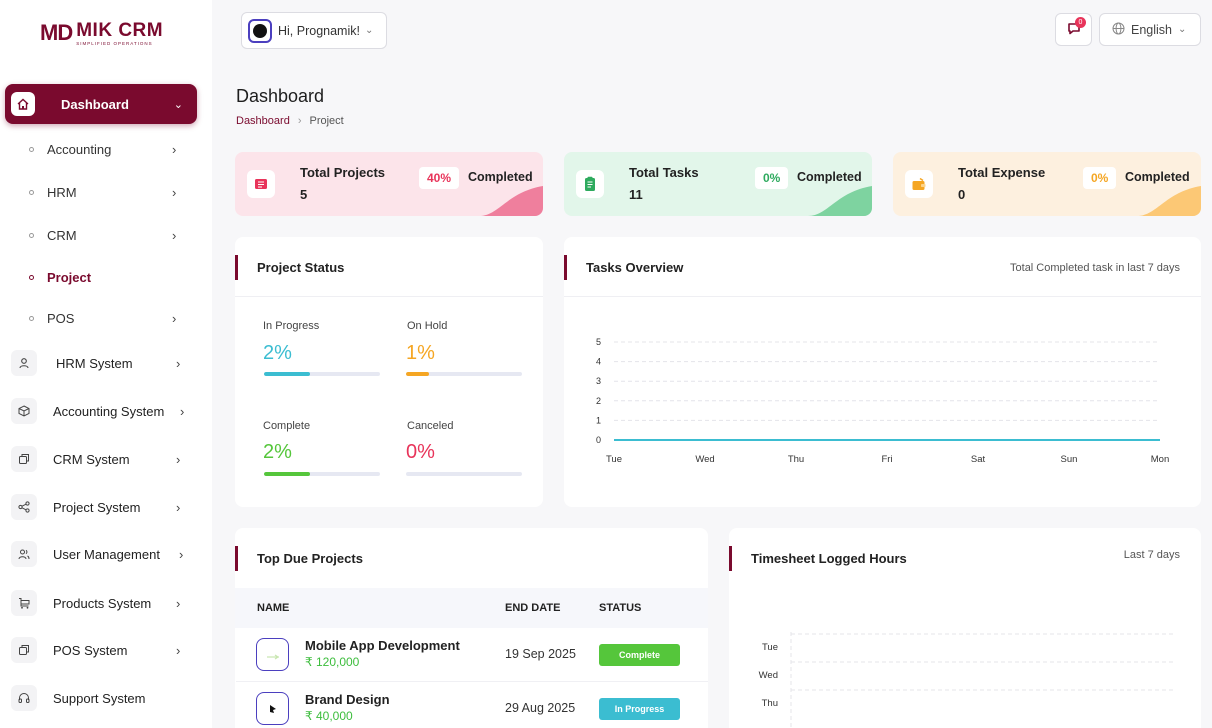 This screenshot has height=728, width=1212. I want to click on brand-icon, so click(272, 708).